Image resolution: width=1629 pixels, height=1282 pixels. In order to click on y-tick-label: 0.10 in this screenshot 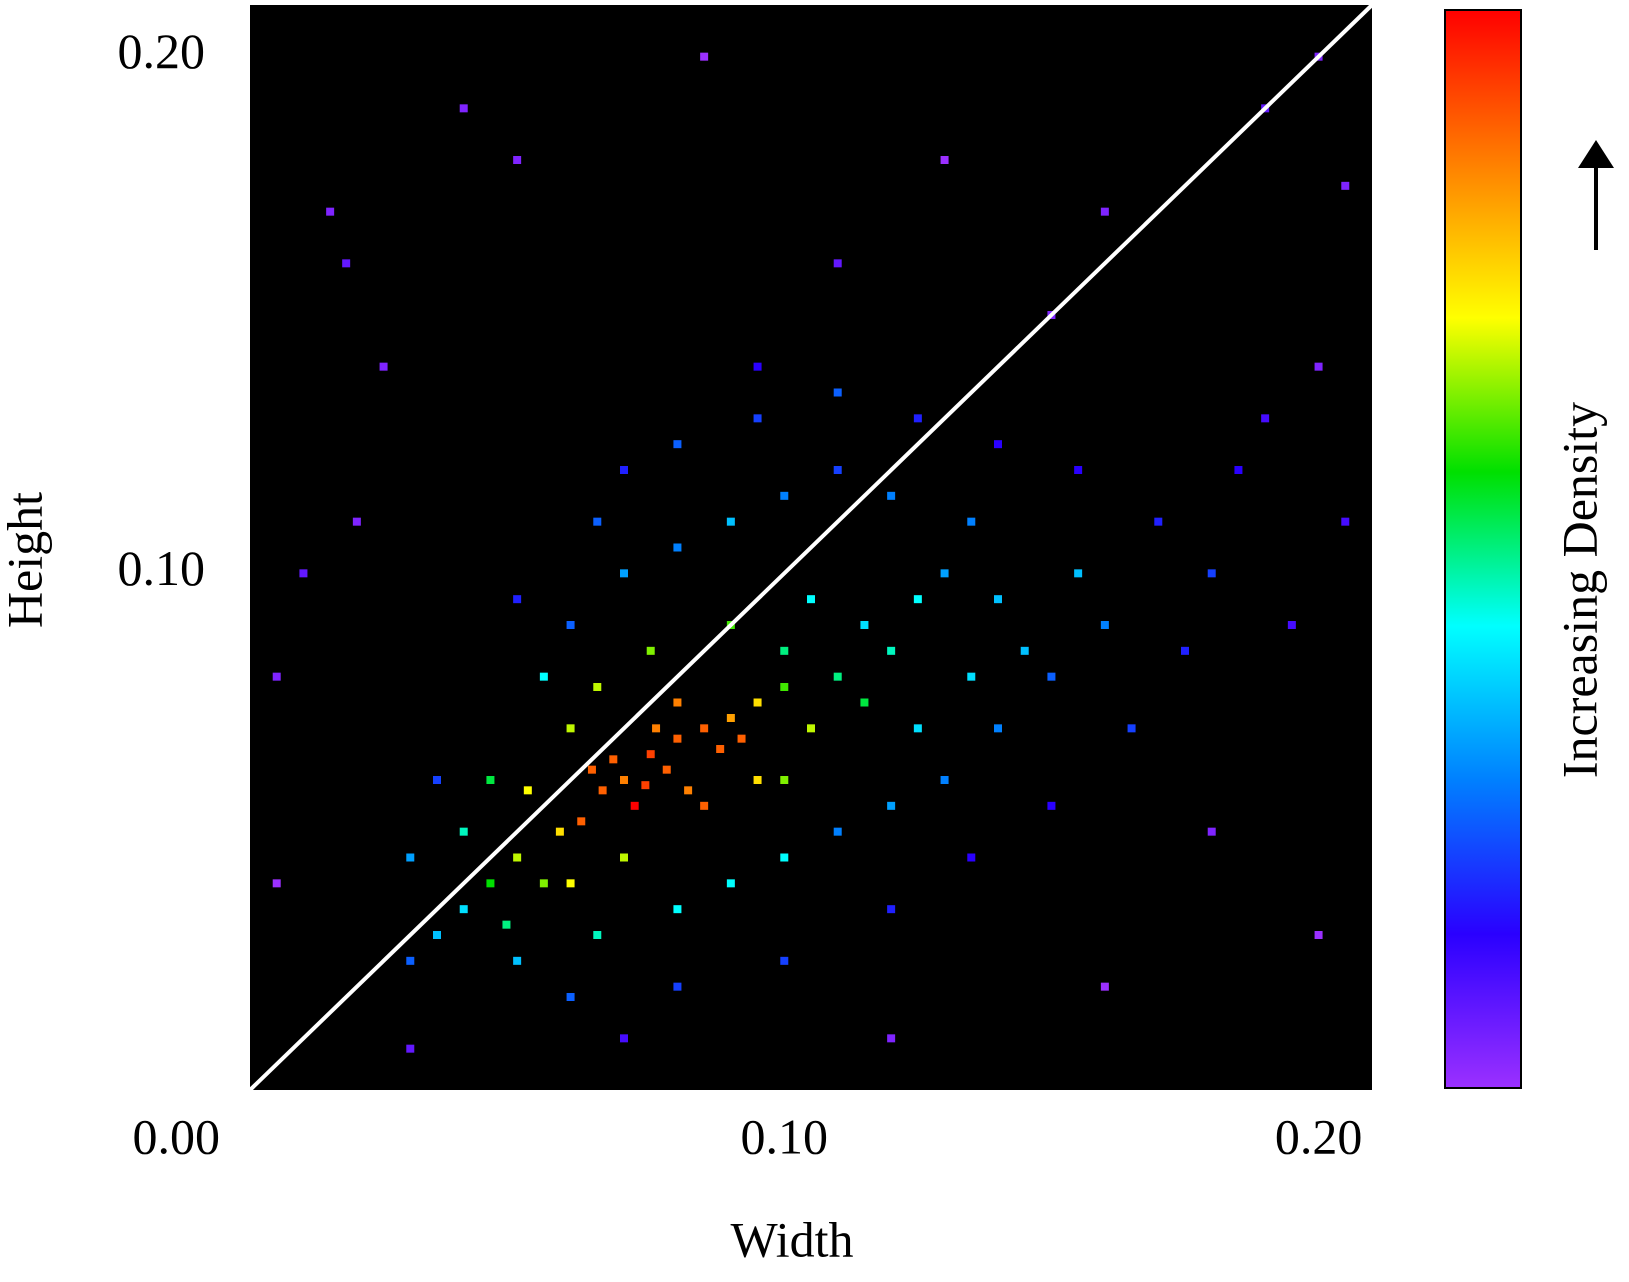, I will do `click(162, 568)`.